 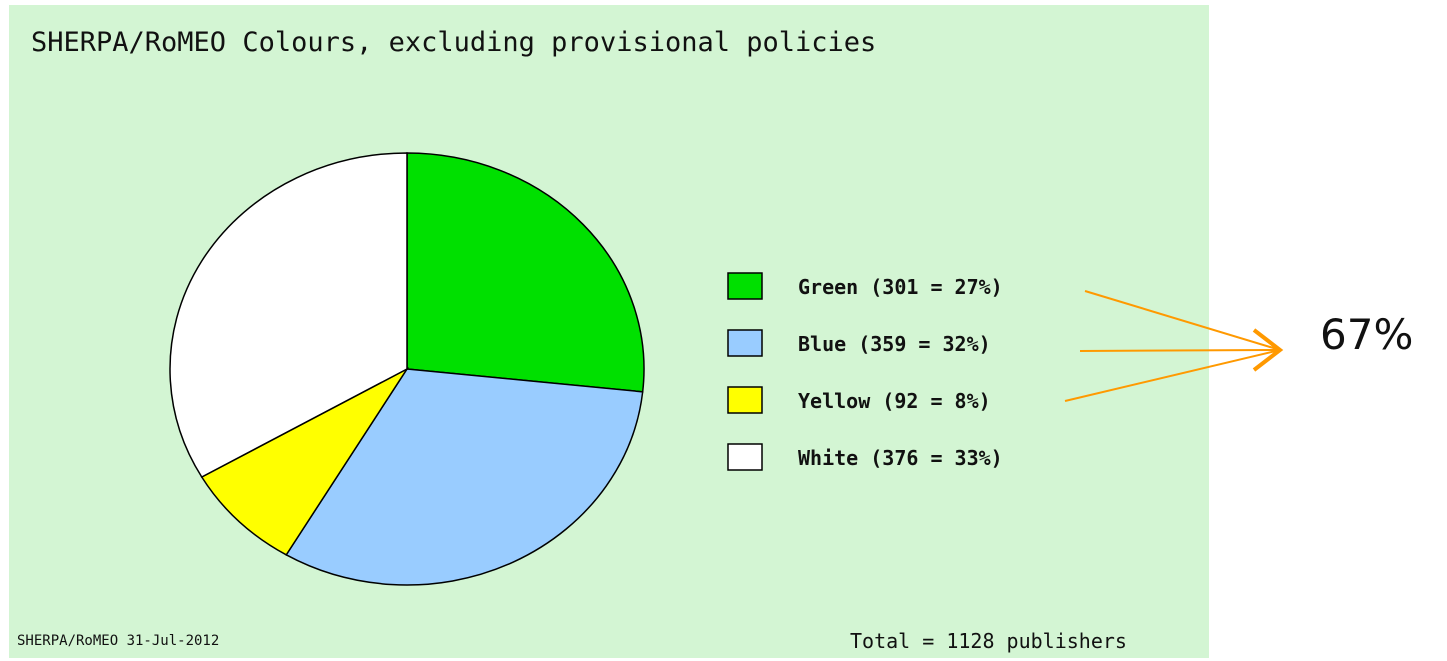 I want to click on legend-label-white: White (376 = 33%), so click(x=900, y=458).